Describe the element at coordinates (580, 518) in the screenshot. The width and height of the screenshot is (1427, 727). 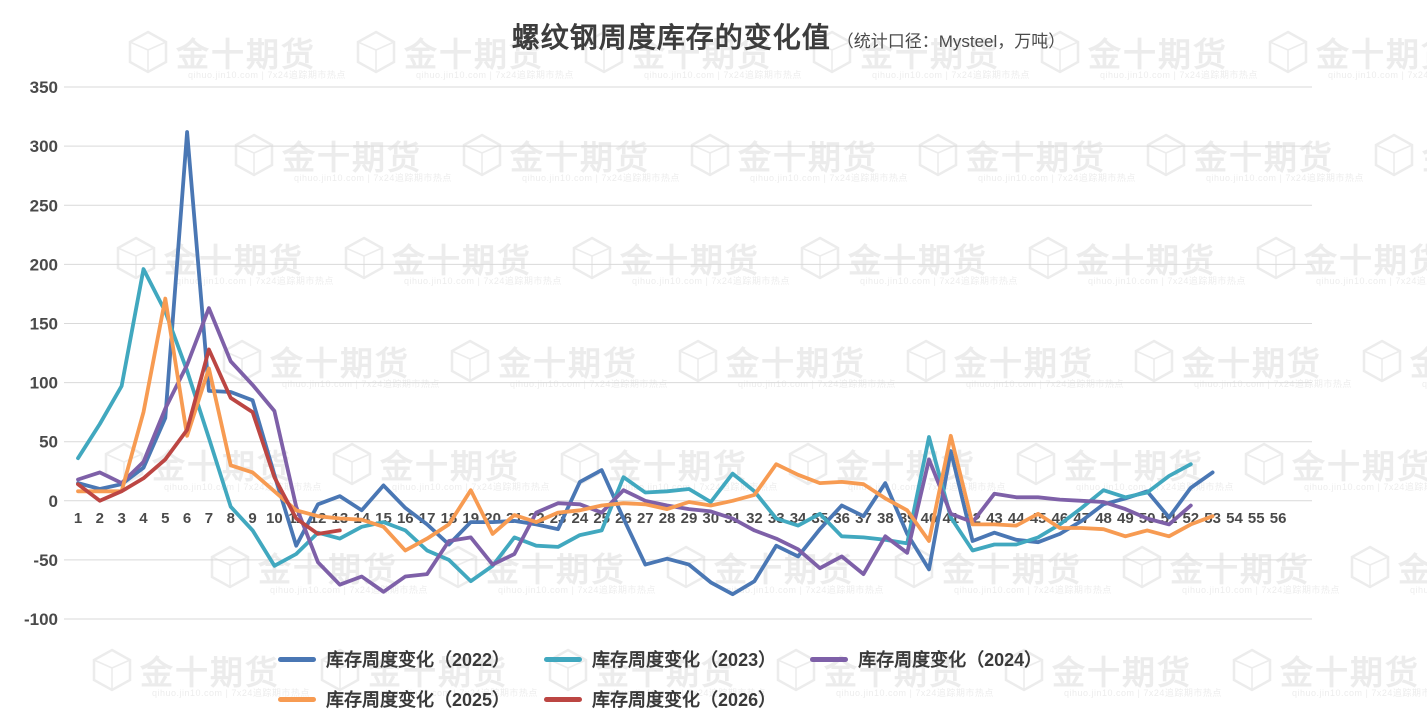
I see `x-axis-tick-label: 24` at that location.